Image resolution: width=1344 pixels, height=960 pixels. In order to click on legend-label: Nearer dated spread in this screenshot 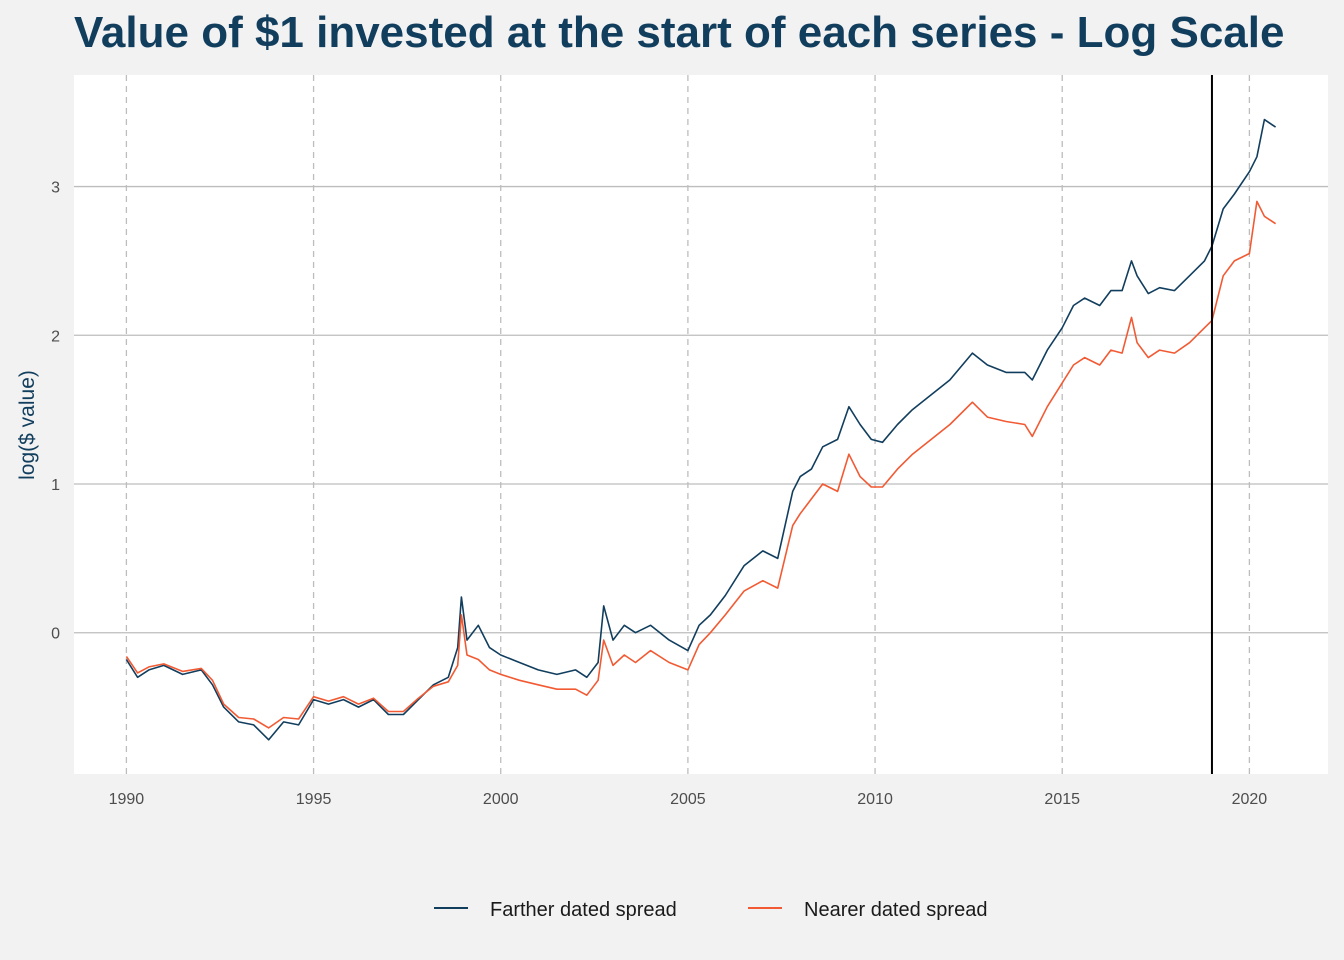, I will do `click(895, 910)`.